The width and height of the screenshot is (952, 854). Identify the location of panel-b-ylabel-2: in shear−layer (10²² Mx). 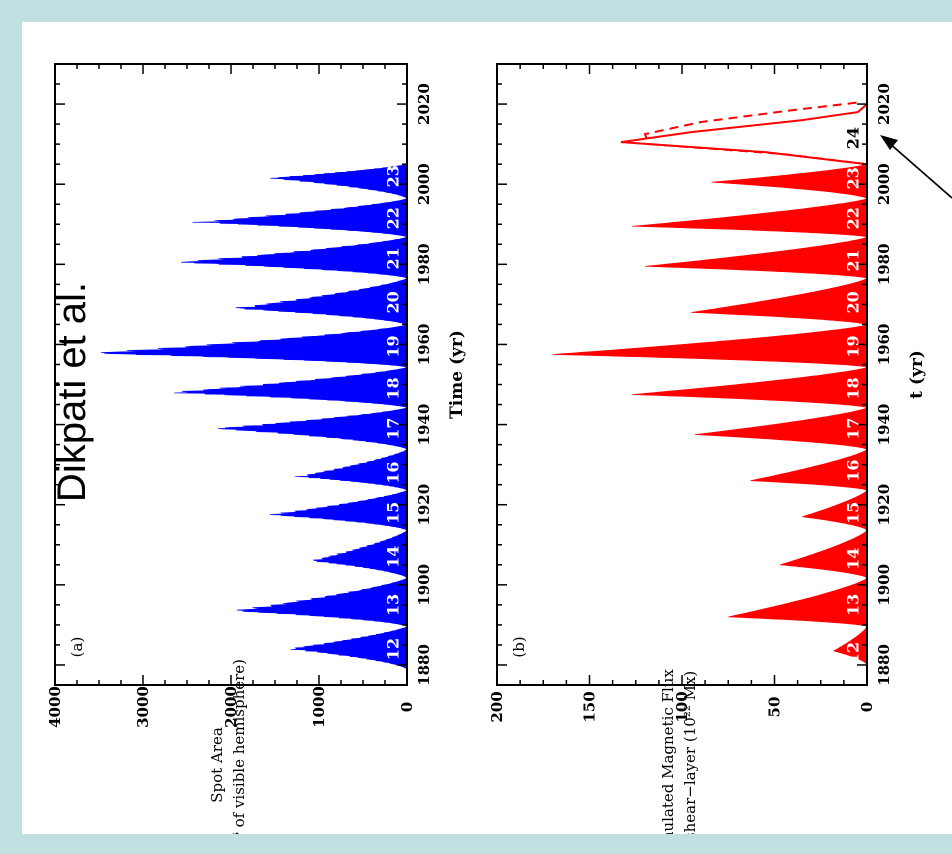
(690, 752).